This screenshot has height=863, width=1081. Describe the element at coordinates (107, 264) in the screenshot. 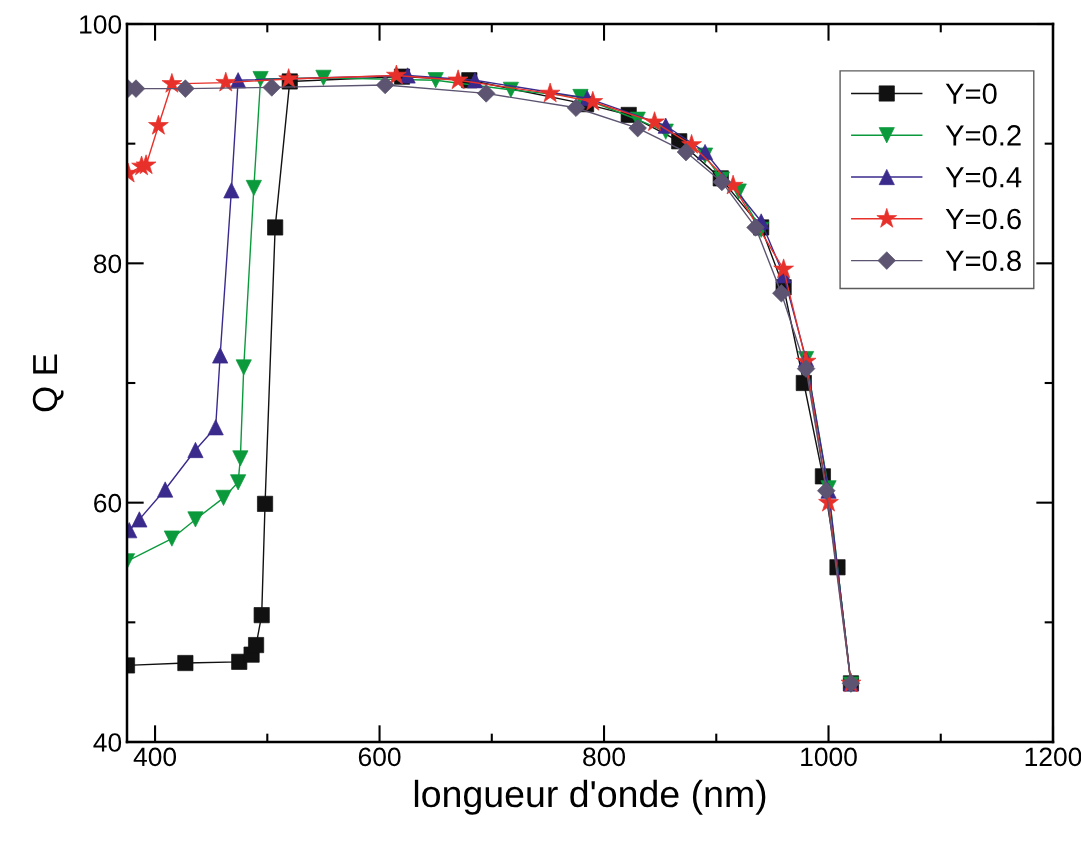

I see `y-tick-label: 80` at that location.